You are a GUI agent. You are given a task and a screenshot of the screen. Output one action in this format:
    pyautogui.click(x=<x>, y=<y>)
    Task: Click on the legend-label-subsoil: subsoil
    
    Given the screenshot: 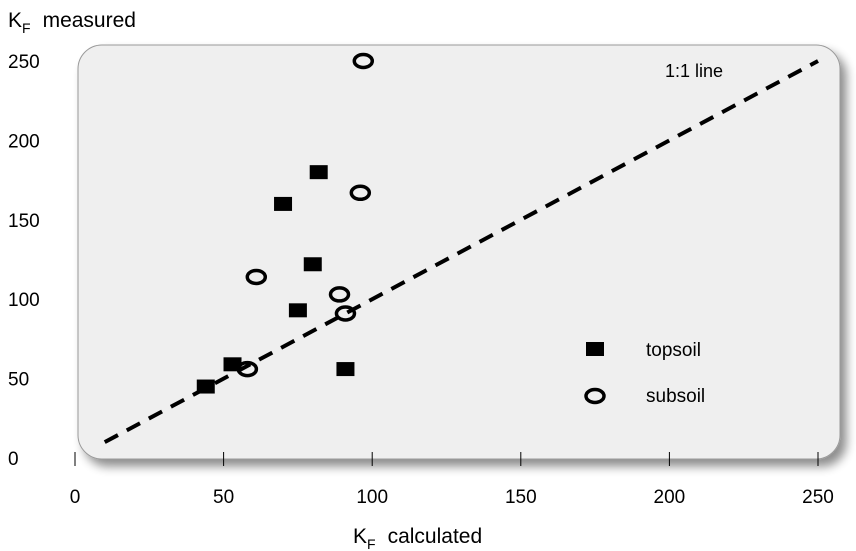 What is the action you would take?
    pyautogui.click(x=675, y=396)
    